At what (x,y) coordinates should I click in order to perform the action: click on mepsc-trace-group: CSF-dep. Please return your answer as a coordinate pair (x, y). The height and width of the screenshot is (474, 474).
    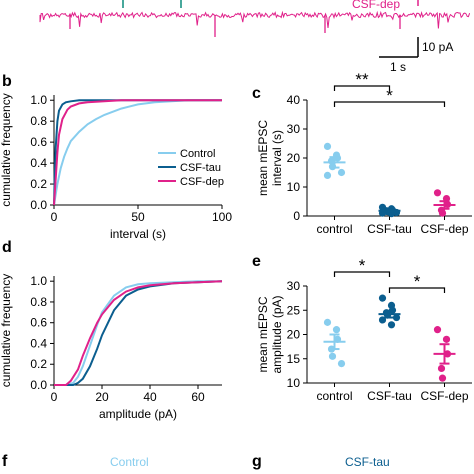
    Looking at the image, I should click on (255, 14).